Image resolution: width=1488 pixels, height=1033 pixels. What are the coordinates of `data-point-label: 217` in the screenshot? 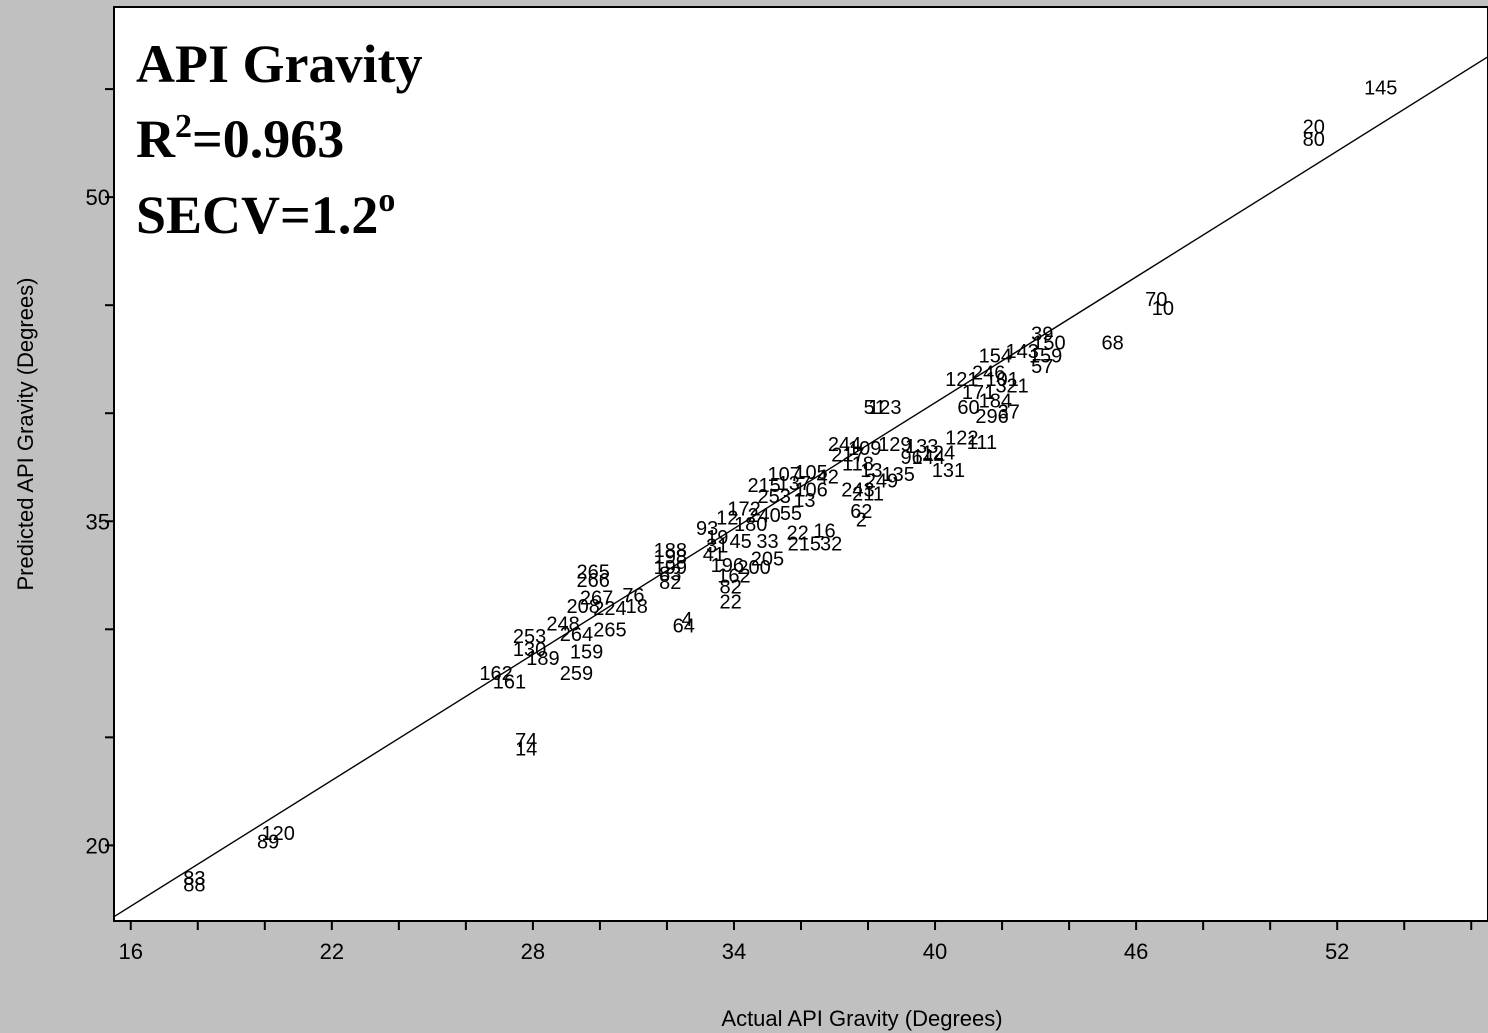 It's located at (847, 456).